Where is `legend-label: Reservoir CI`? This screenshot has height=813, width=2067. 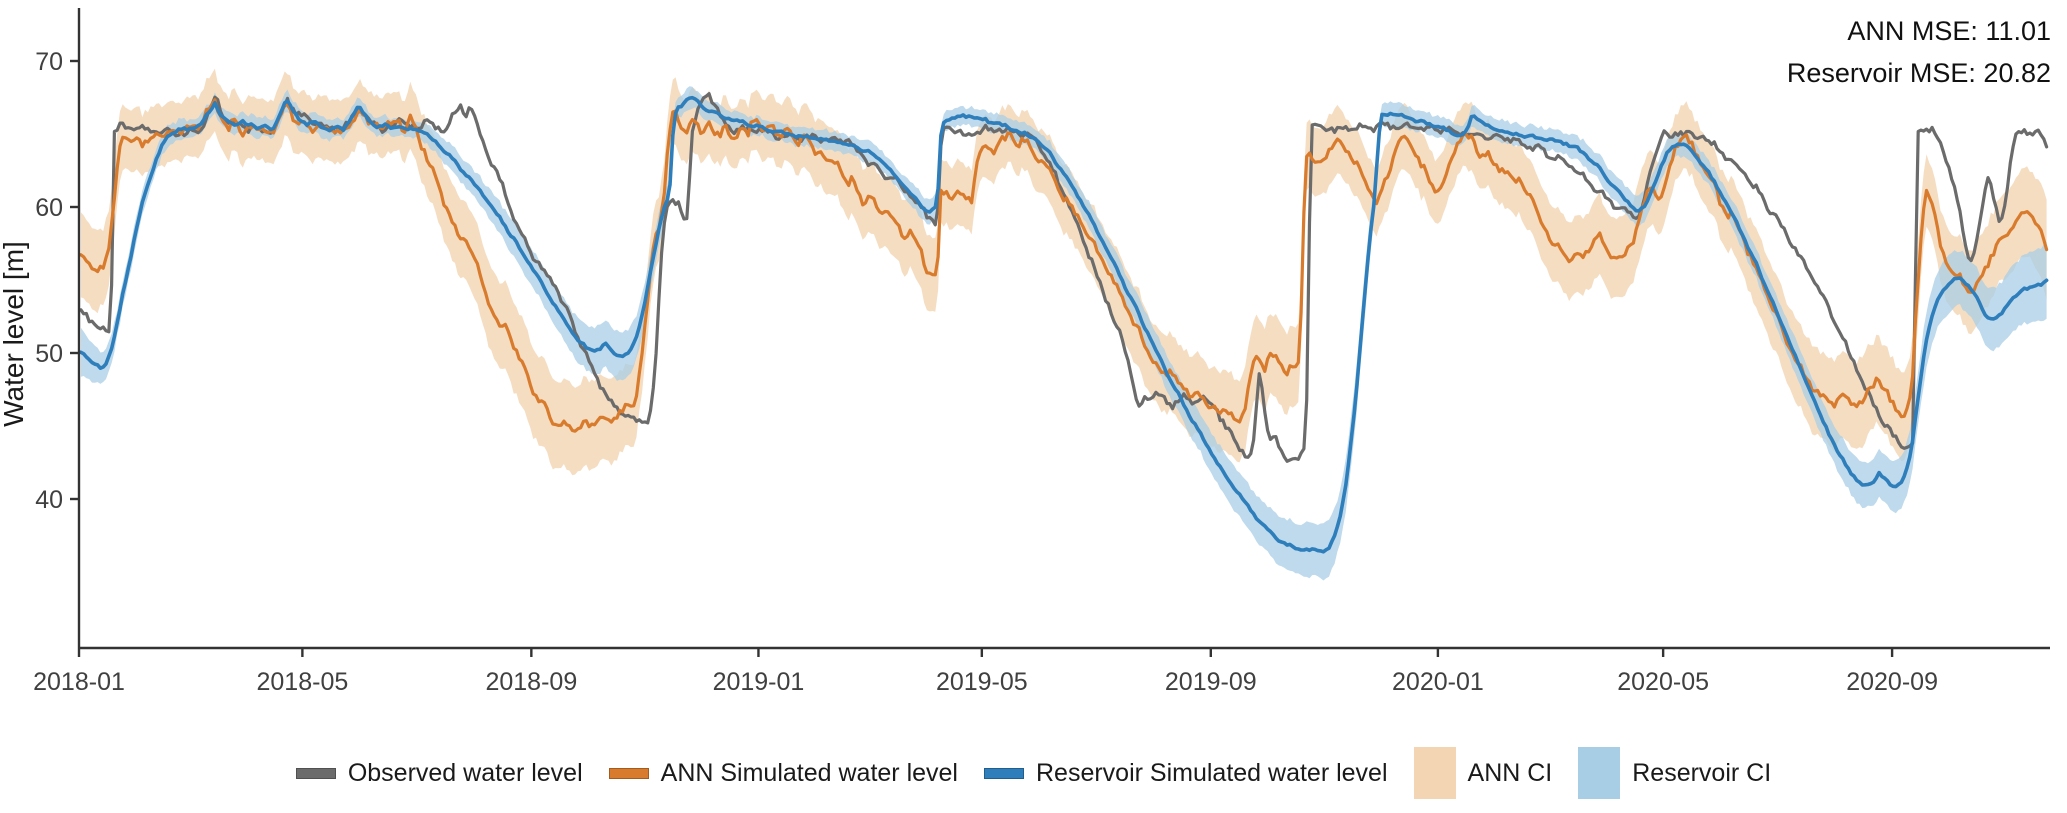
legend-label: Reservoir CI is located at coordinates (1702, 772).